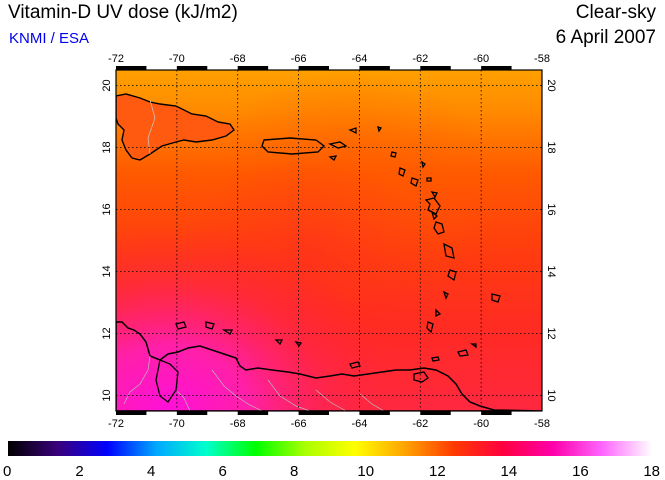 This screenshot has height=480, width=665. Describe the element at coordinates (551, 240) in the screenshot. I see `lat-labels-right: 10 12 14 16 18 20` at that location.